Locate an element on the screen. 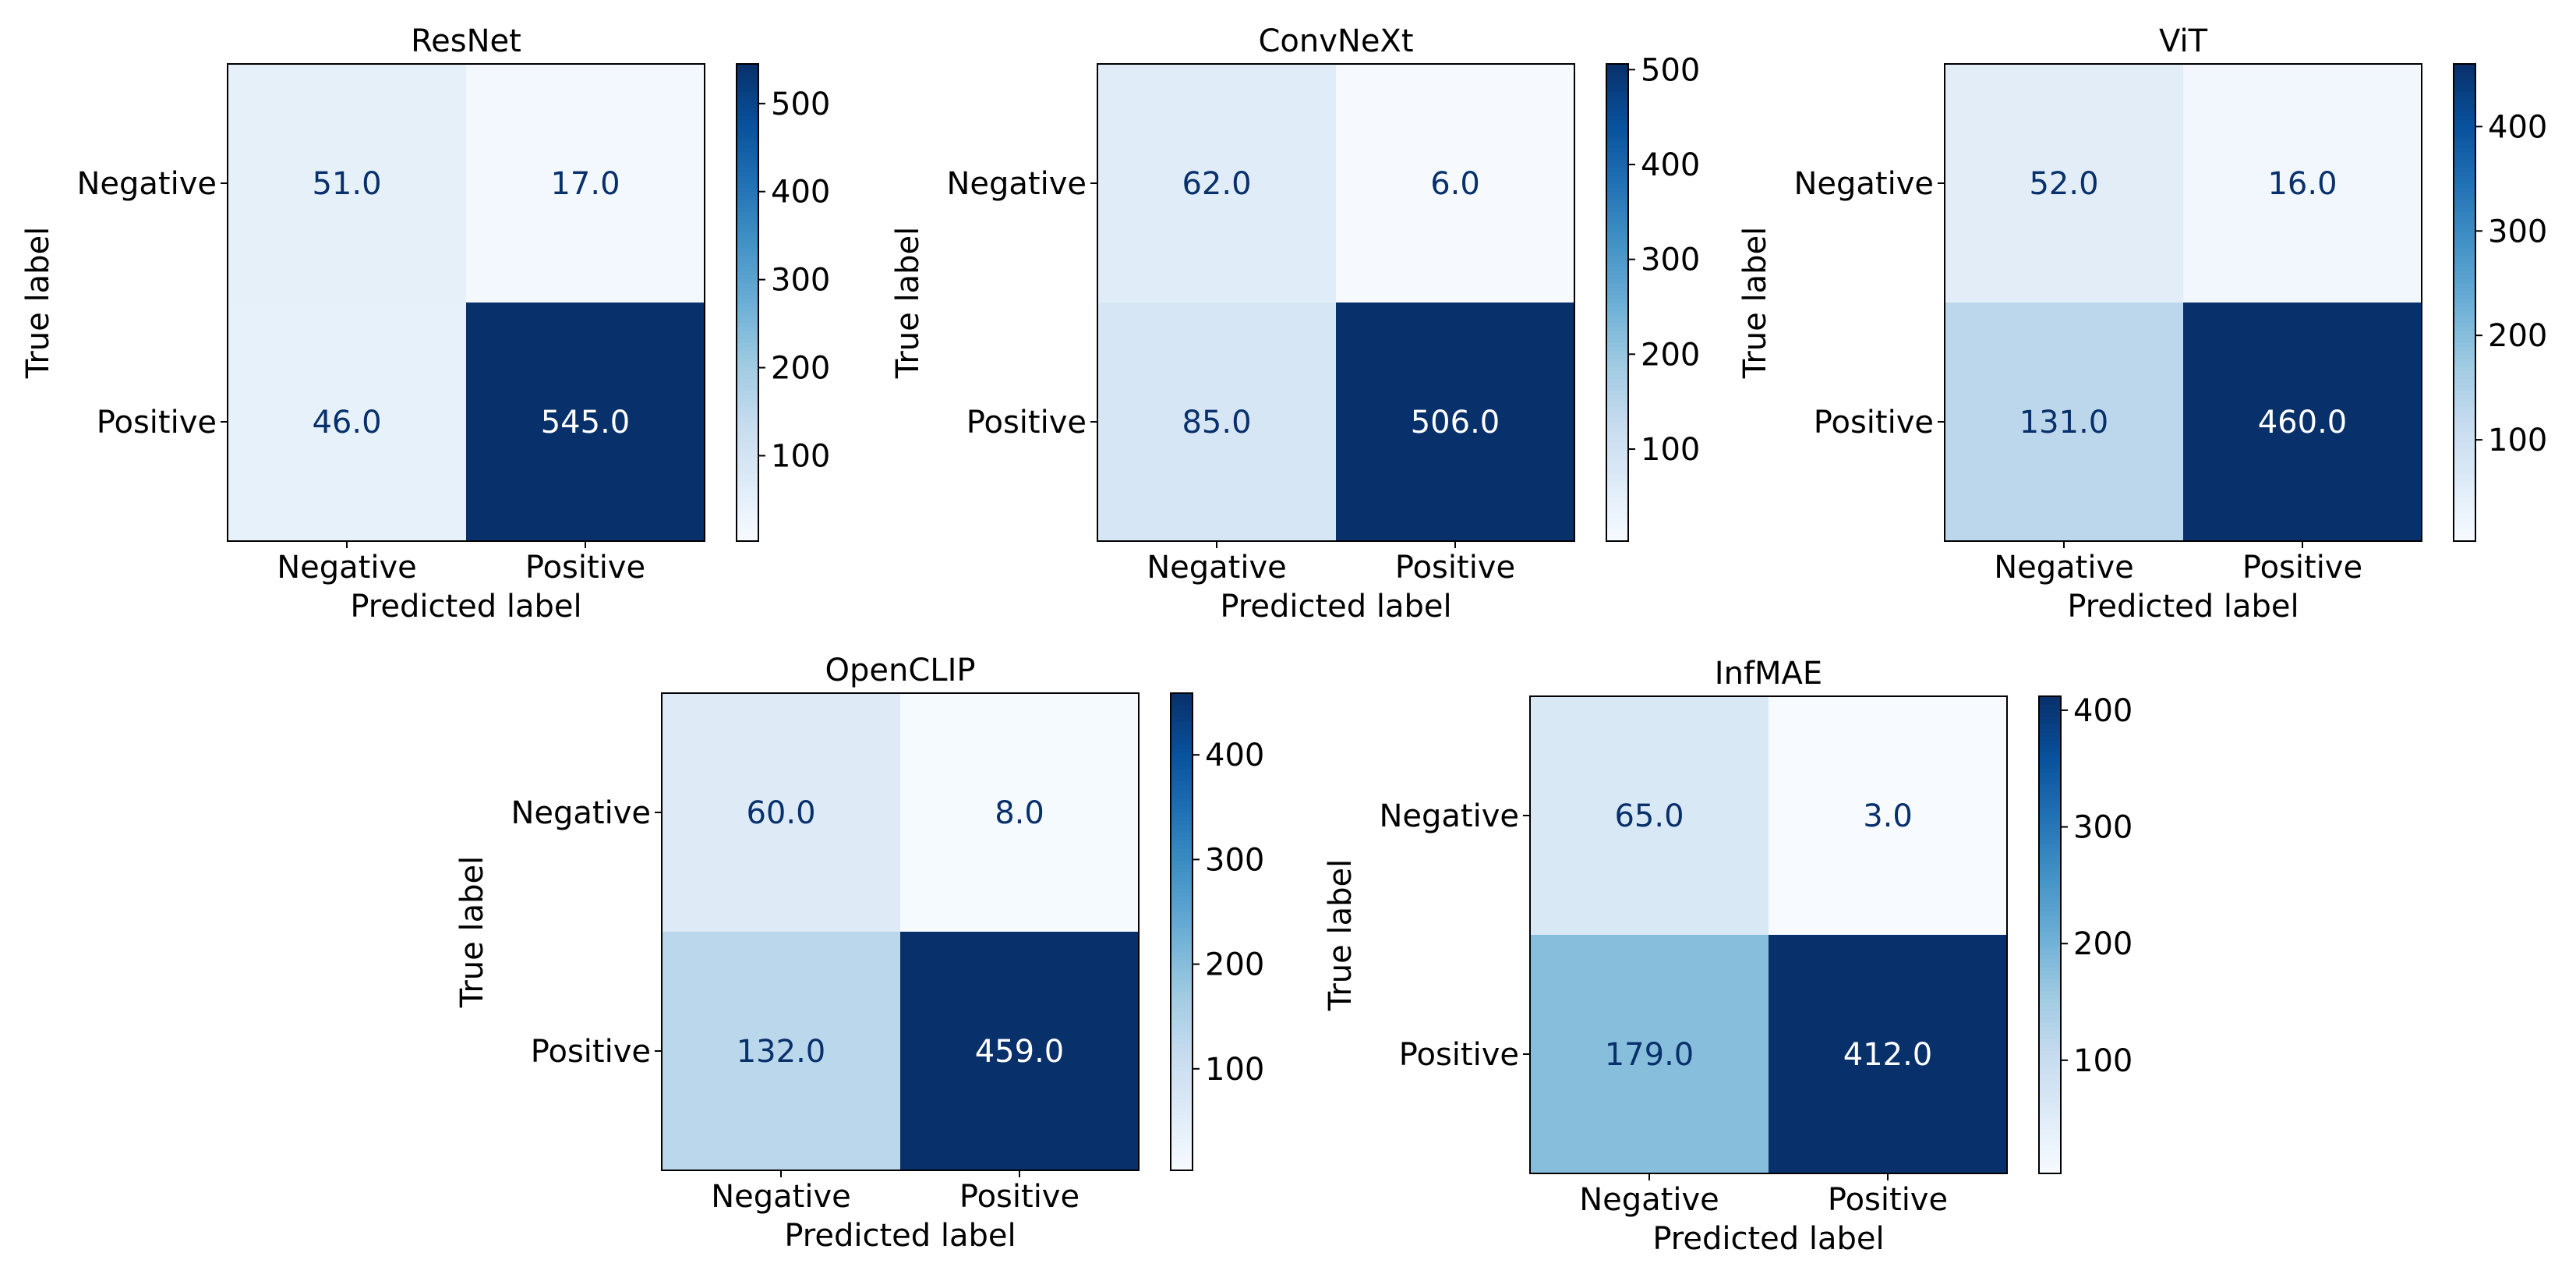  colorbar-tick-label: 400 is located at coordinates (1234, 755).